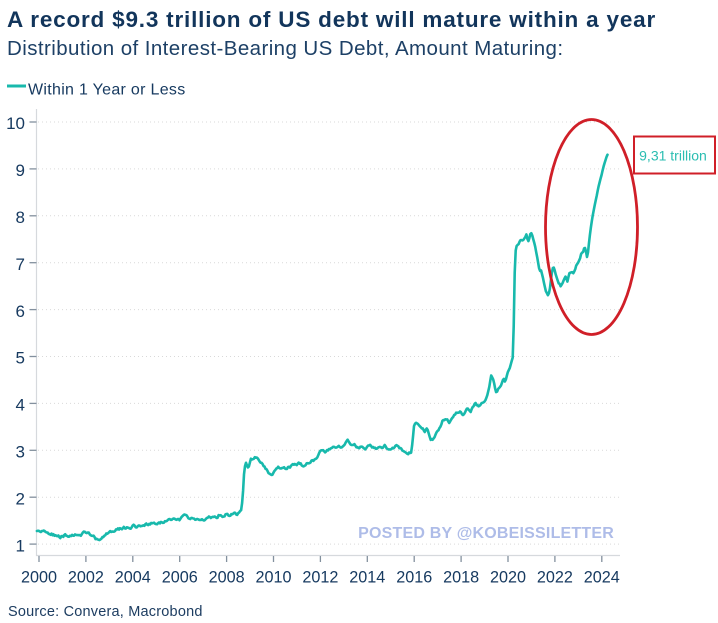 This screenshot has width=718, height=623. Describe the element at coordinates (86, 578) in the screenshot. I see `svg-text: 2002` at that location.